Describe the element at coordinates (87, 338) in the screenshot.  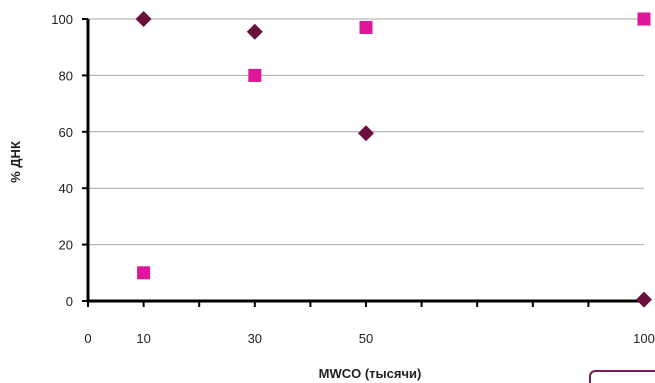
I see `x-tick-label-0: 0` at that location.